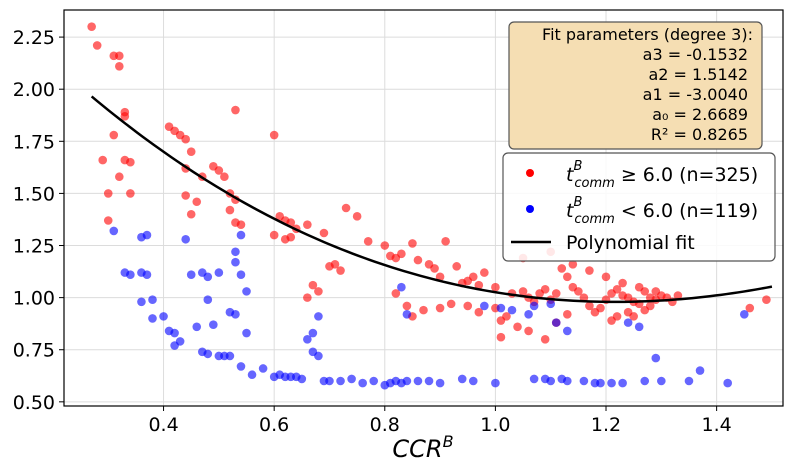 This screenshot has width=793, height=470. I want to click on legend-label-fit: Polynomial fit, so click(630, 243).